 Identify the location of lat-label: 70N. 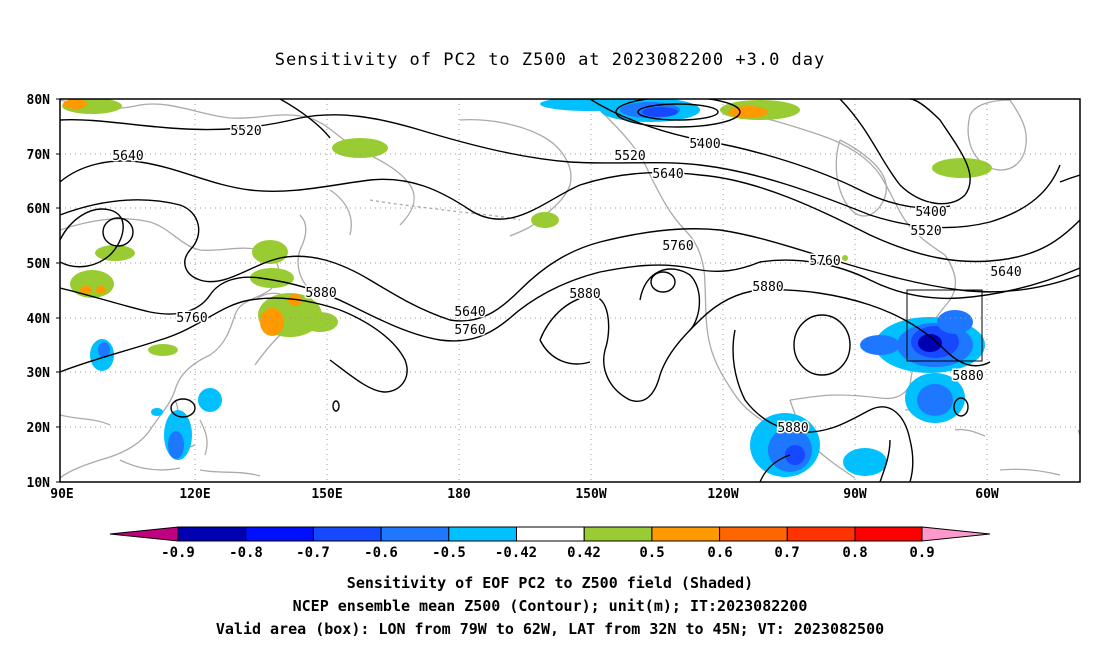
(39, 155).